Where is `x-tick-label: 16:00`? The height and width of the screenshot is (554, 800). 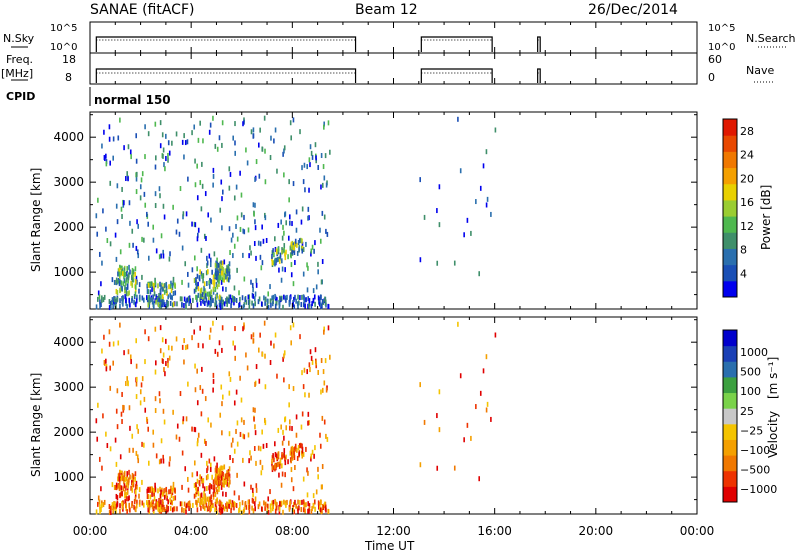 x-tick-label: 16:00 is located at coordinates (494, 531).